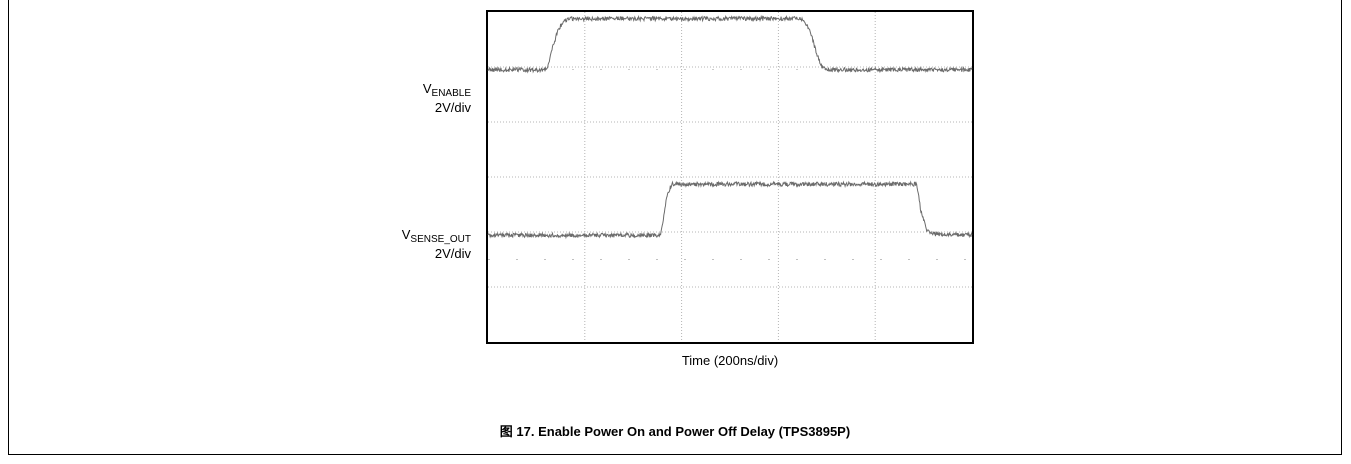  Describe the element at coordinates (420, 98) in the screenshot. I see `venable-label: VENABLE 2V/div` at that location.